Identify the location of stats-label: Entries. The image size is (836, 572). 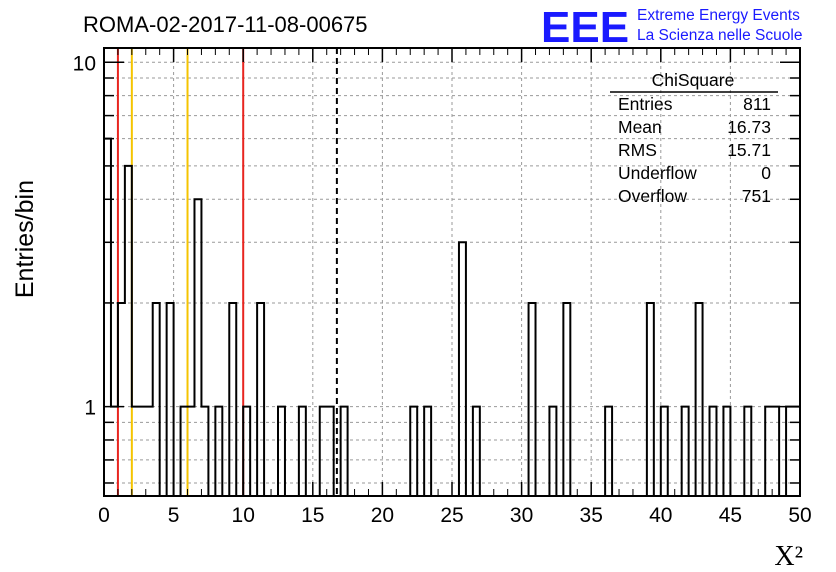
(645, 104).